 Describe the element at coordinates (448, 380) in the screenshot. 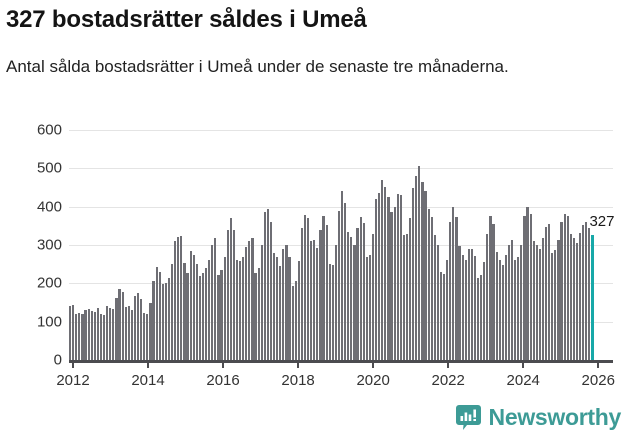

I see `x-axis-tick-label: 2022` at that location.